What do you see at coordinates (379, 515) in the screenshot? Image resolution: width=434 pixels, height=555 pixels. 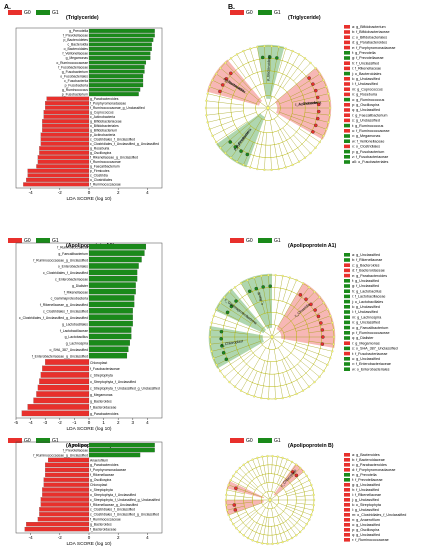 I see `taxon-label: m: o_Clostridiales_f_Unclassified` at bounding box center [379, 515].